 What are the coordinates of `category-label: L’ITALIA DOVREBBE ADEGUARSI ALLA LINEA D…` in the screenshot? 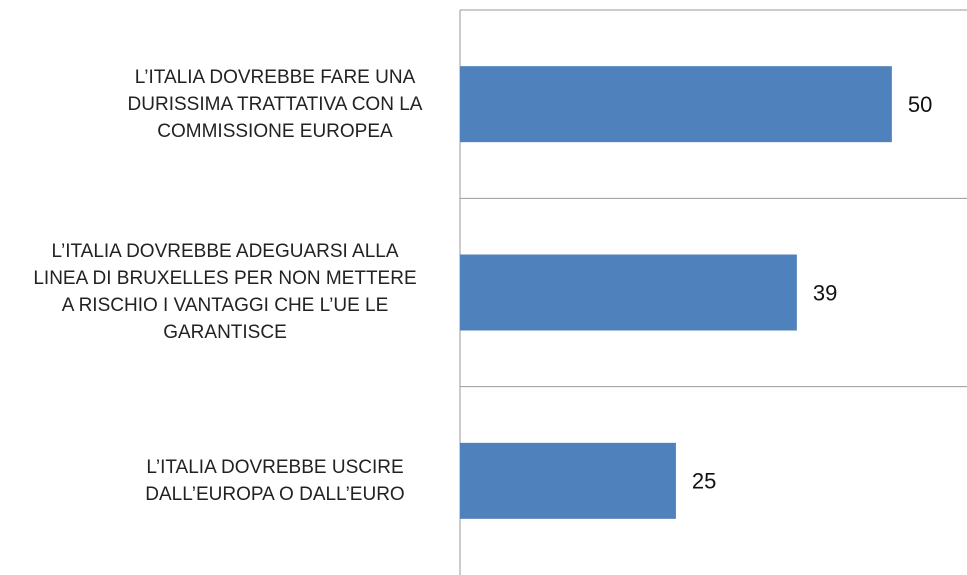 It's located at (225, 292).